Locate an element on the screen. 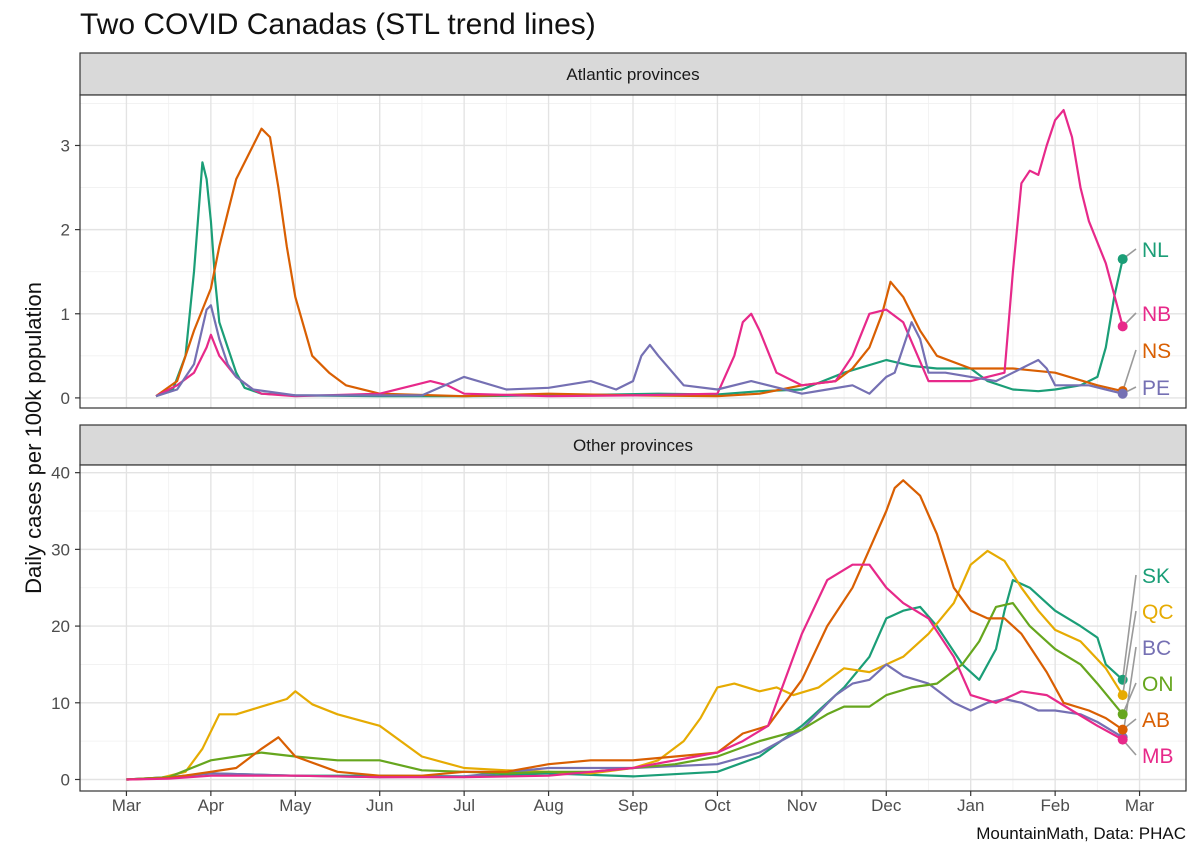 Image resolution: width=1200 pixels, height=857 pixels. series-label-ab: AB is located at coordinates (1156, 720).